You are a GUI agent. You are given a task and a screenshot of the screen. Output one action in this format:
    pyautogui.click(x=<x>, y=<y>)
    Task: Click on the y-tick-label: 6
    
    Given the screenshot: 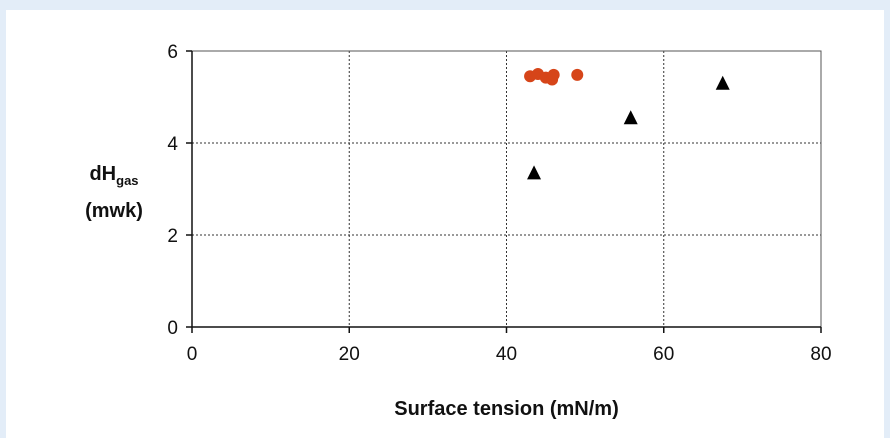 What is the action you would take?
    pyautogui.click(x=172, y=52)
    